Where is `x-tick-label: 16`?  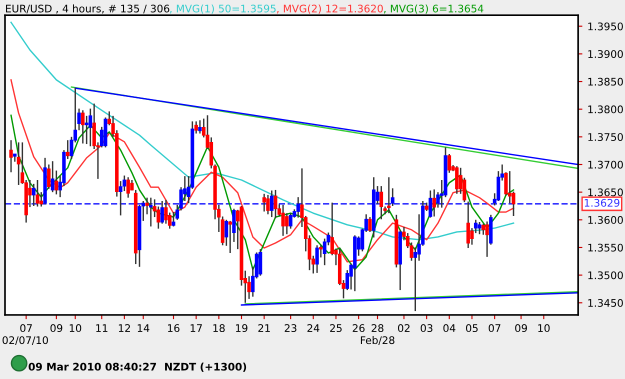 x-tick-label: 16 is located at coordinates (174, 328).